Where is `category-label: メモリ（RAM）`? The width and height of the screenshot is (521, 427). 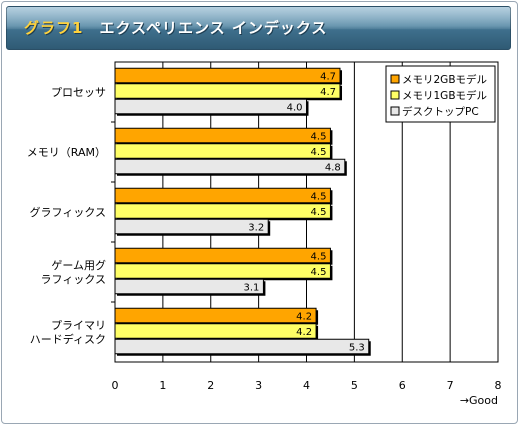
category-label: メモリ（RAM） is located at coordinates (66, 152).